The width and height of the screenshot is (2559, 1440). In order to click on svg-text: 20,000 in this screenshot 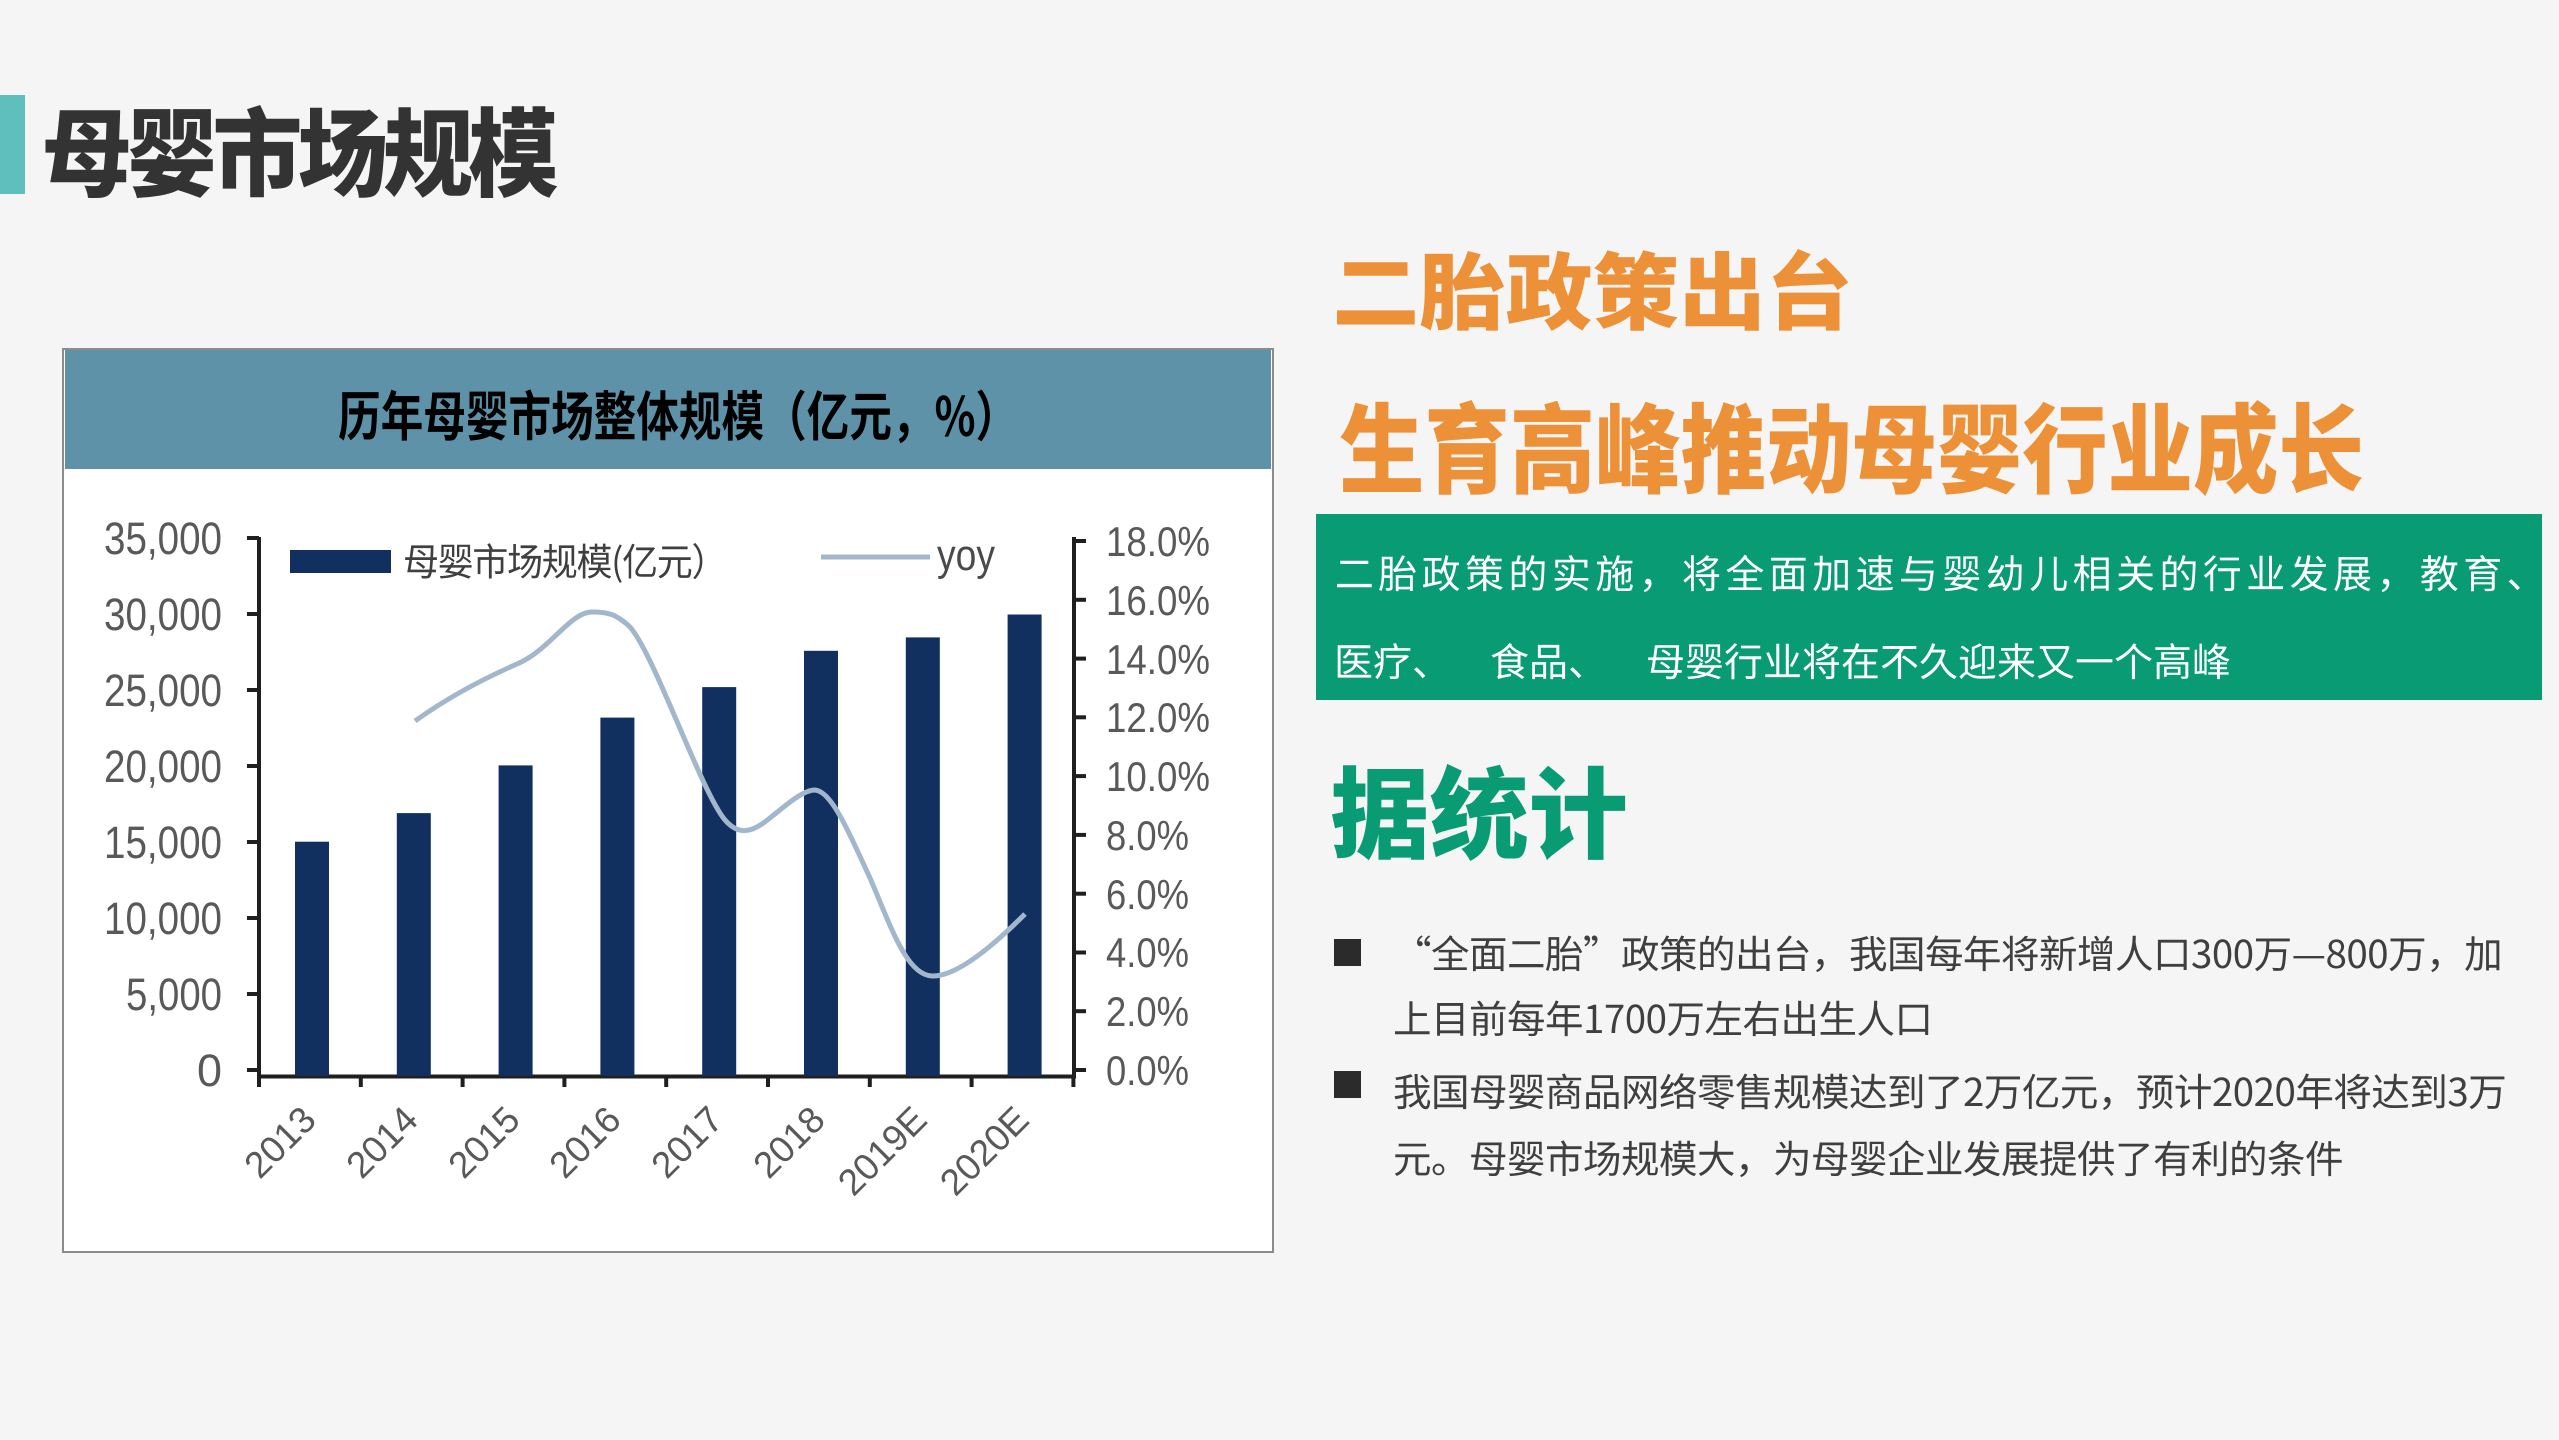, I will do `click(163, 766)`.